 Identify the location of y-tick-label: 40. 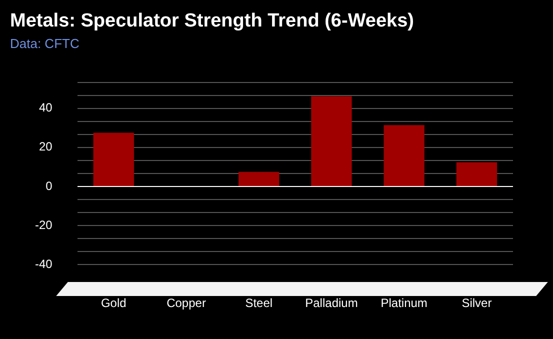
(45, 107).